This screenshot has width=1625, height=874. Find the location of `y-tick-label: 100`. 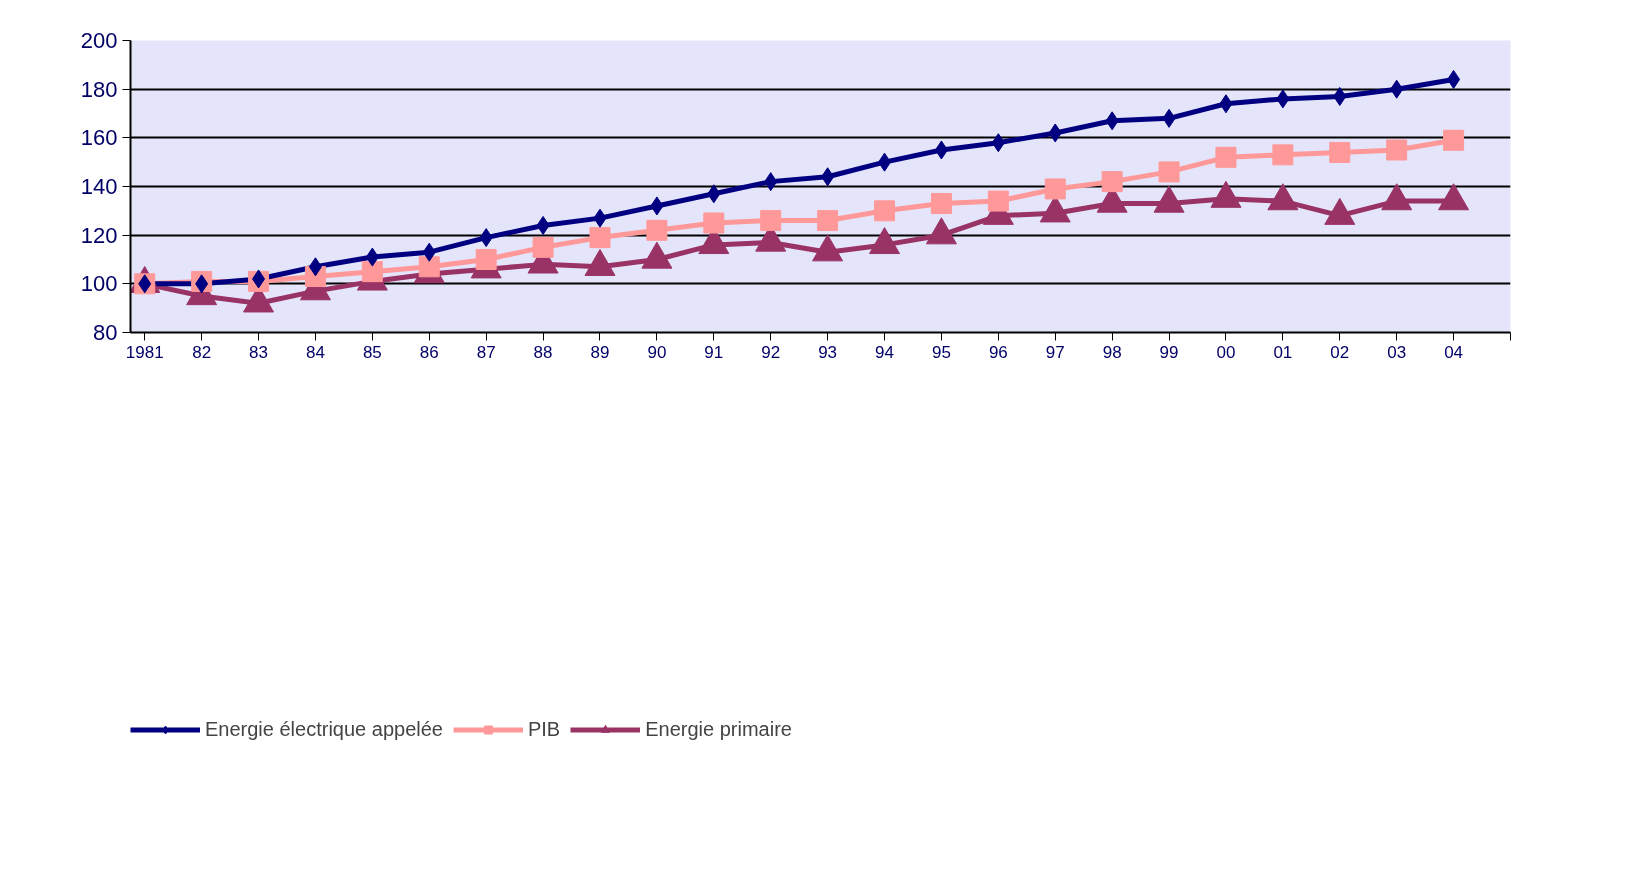

y-tick-label: 100 is located at coordinates (99, 284).